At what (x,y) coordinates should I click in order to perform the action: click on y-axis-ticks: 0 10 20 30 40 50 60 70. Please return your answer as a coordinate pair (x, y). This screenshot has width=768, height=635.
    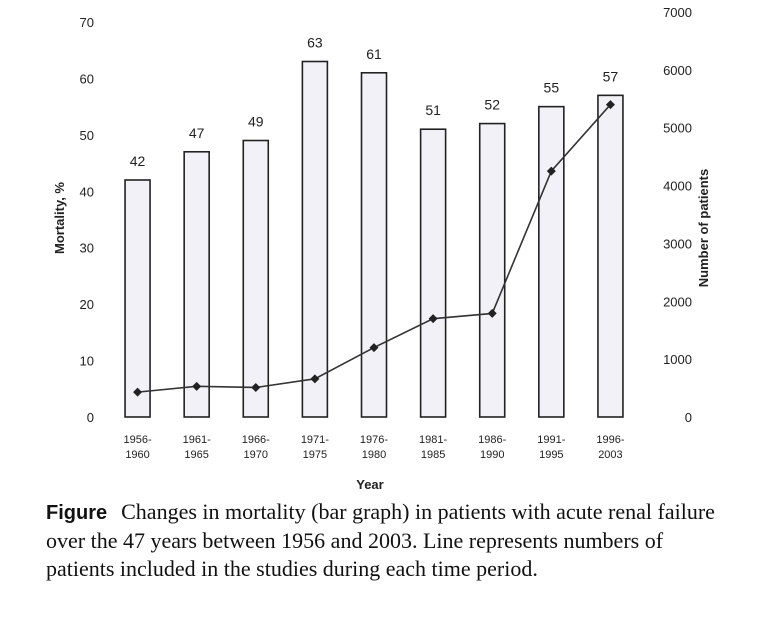
    Looking at the image, I should click on (87, 220).